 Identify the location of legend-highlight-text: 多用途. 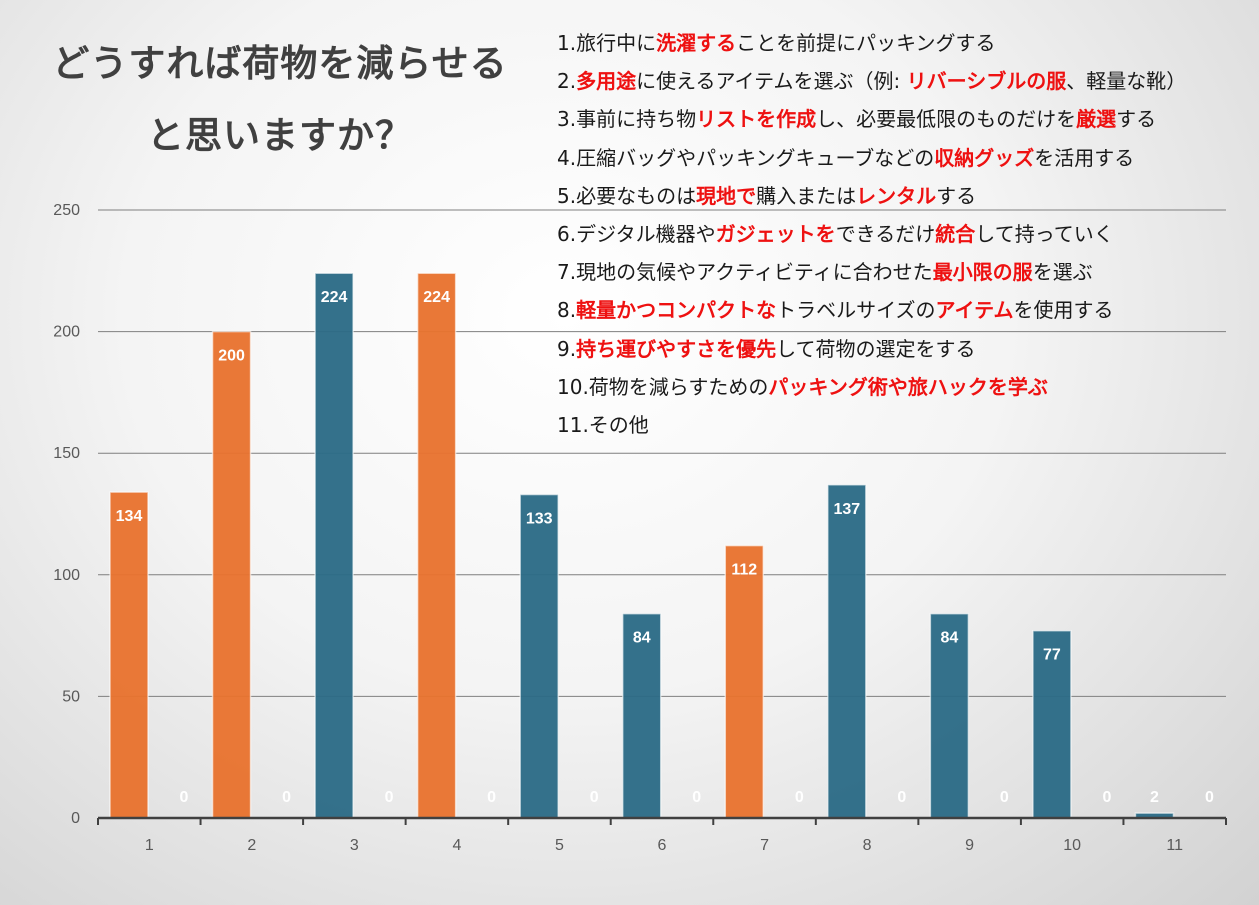
(606, 81).